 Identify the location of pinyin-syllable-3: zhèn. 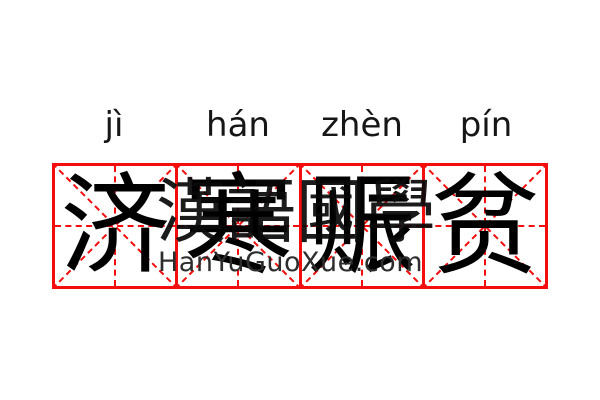
(362, 125).